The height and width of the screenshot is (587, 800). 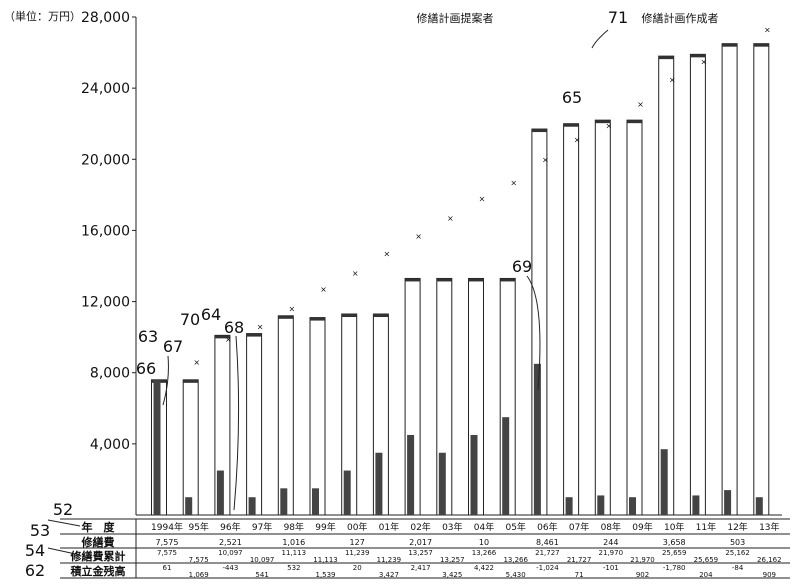 What do you see at coordinates (522, 266) in the screenshot?
I see `callout-69: 69` at bounding box center [522, 266].